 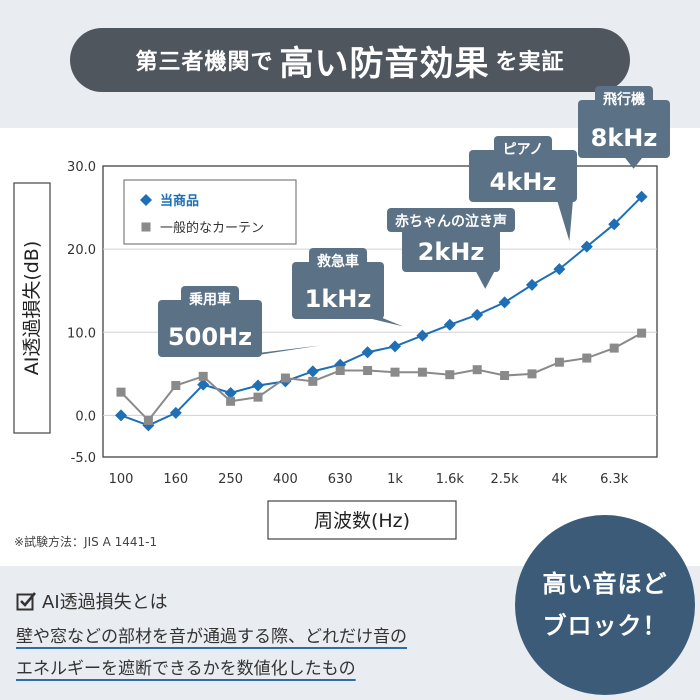 I want to click on x-tick-label: 160, so click(x=175, y=479).